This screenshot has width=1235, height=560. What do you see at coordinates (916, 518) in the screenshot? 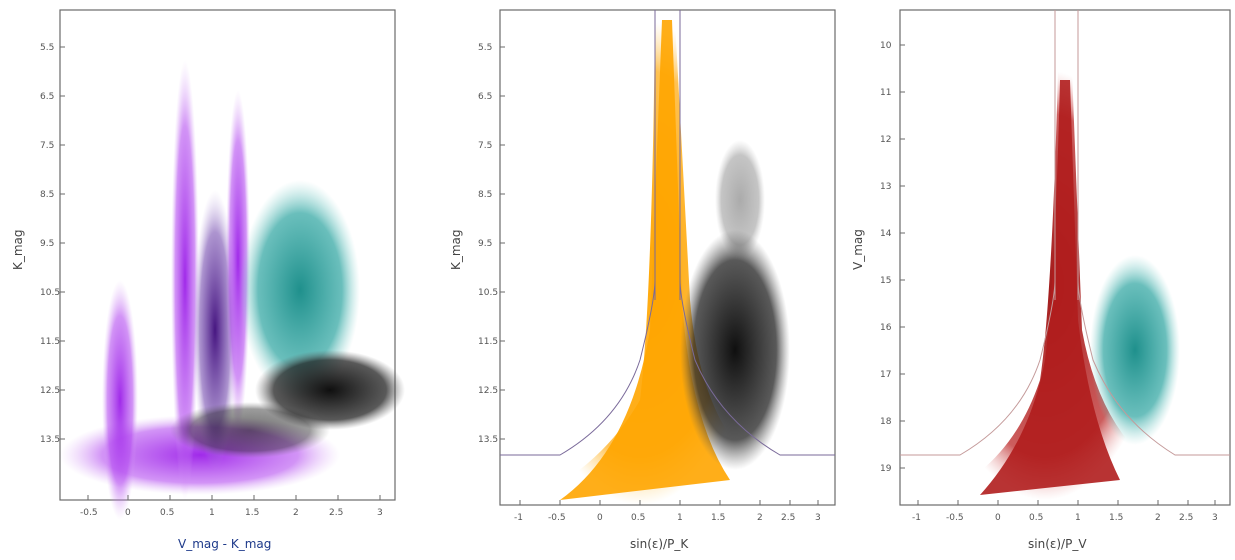
I see `p3-xtick: -1` at bounding box center [916, 518].